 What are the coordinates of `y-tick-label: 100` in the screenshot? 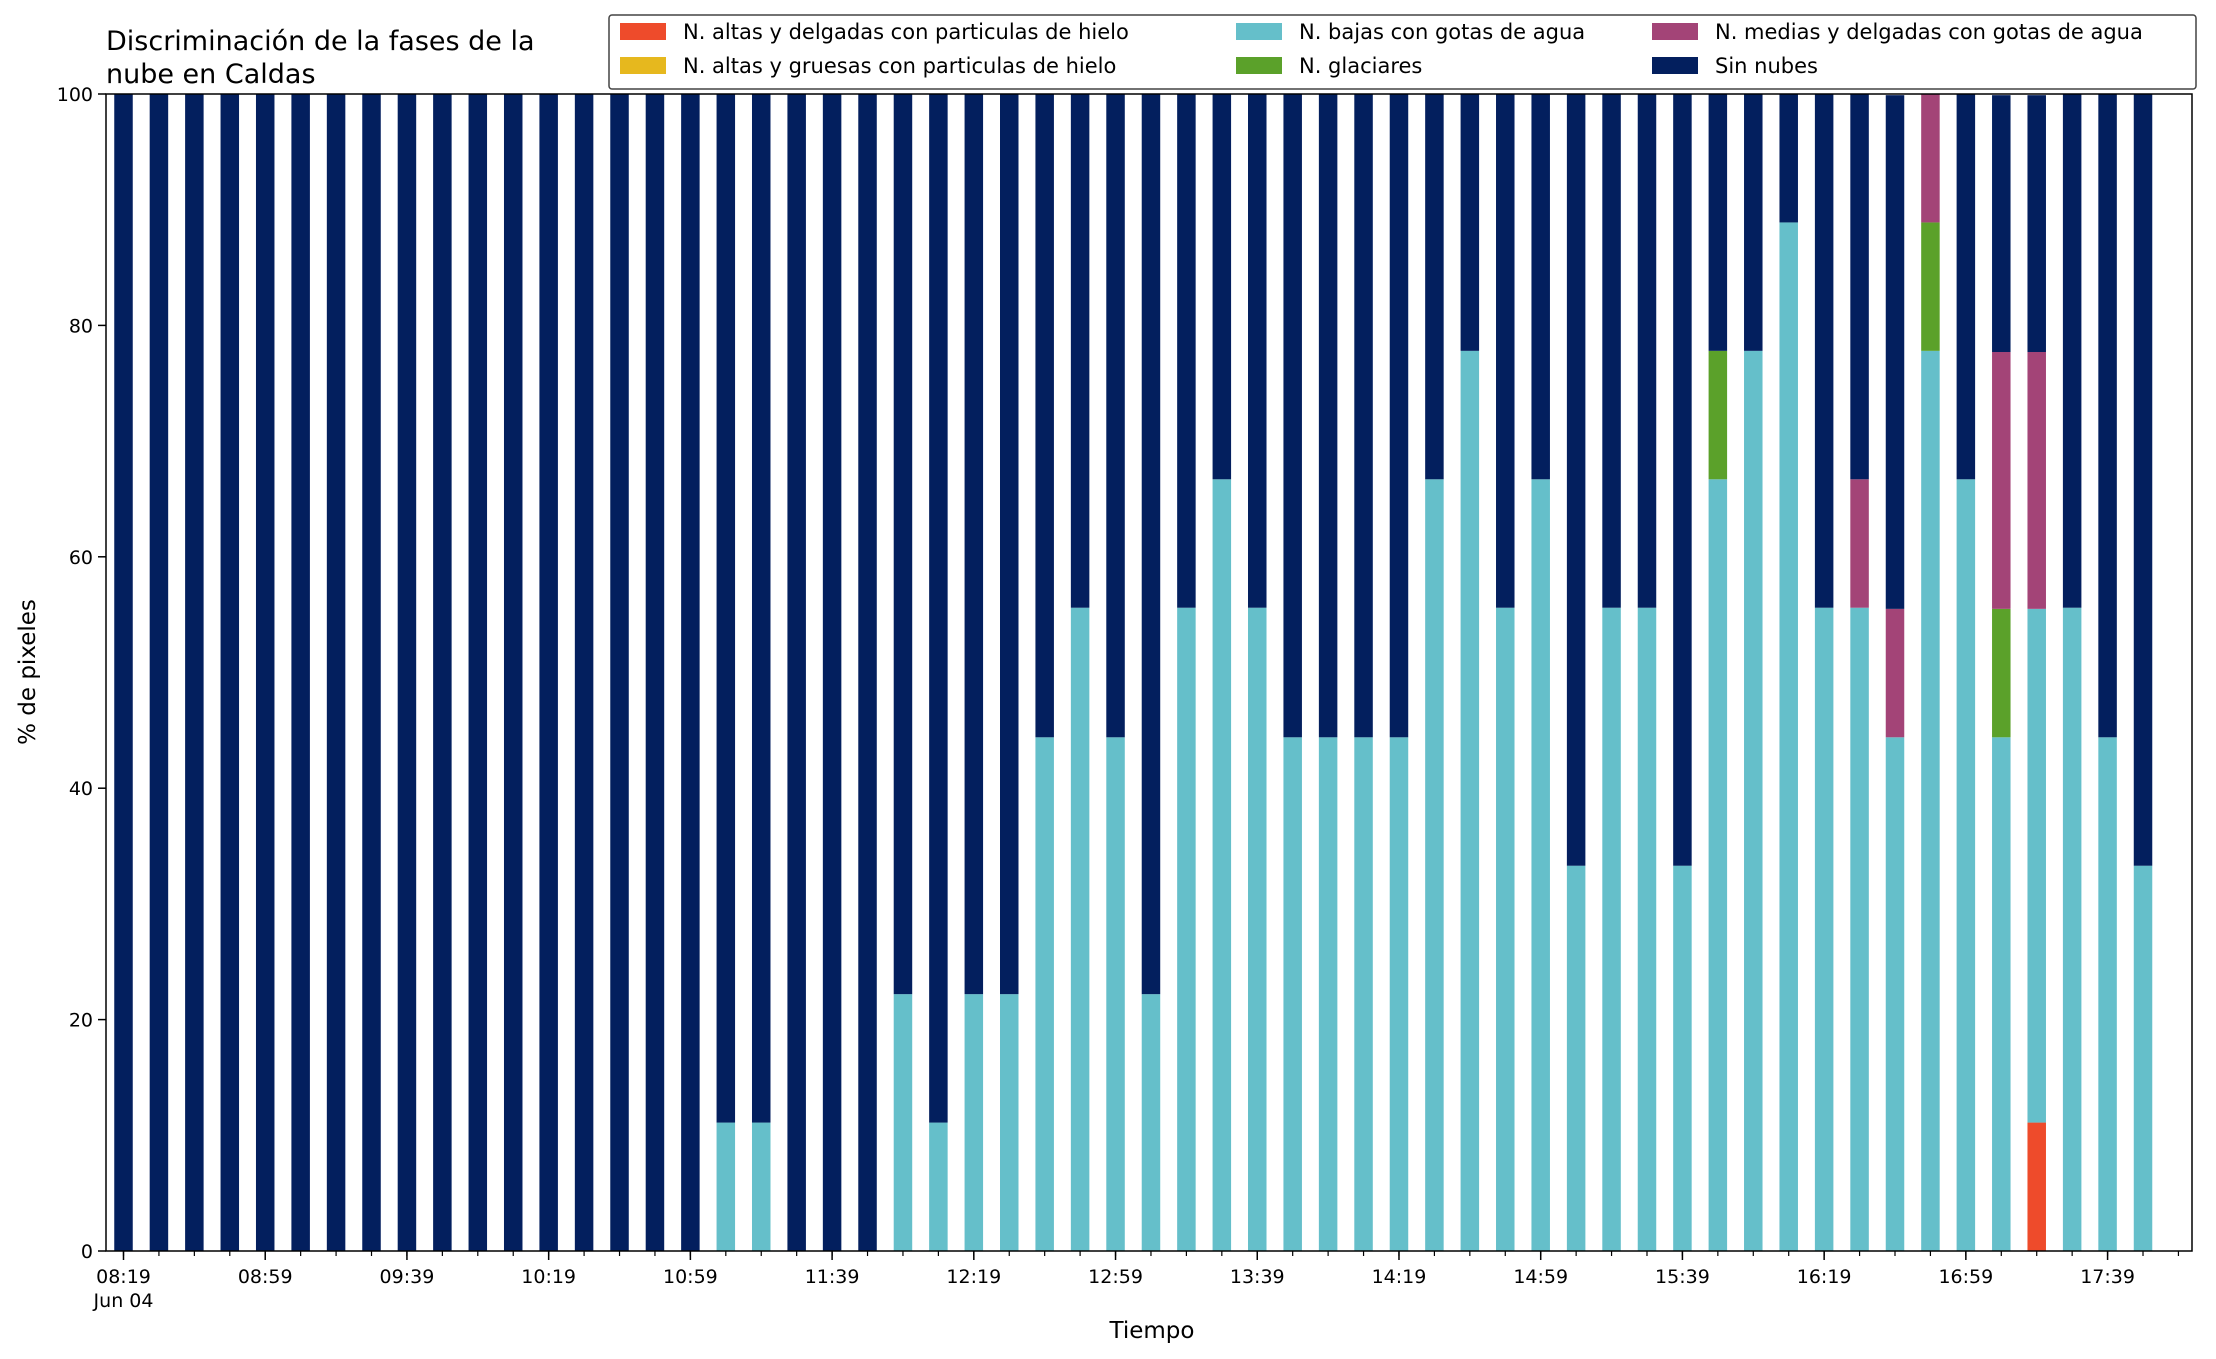 It's located at (75, 95).